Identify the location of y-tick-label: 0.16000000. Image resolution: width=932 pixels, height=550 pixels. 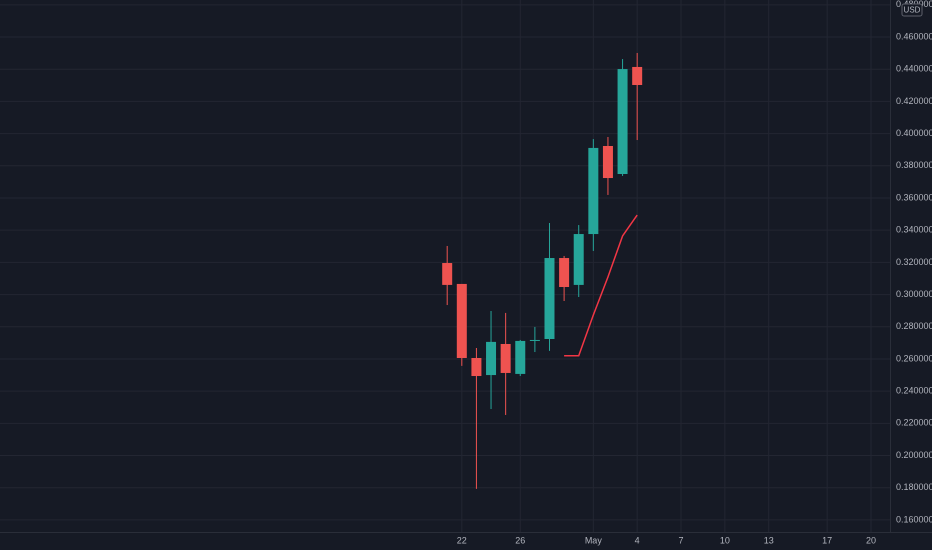
(914, 519).